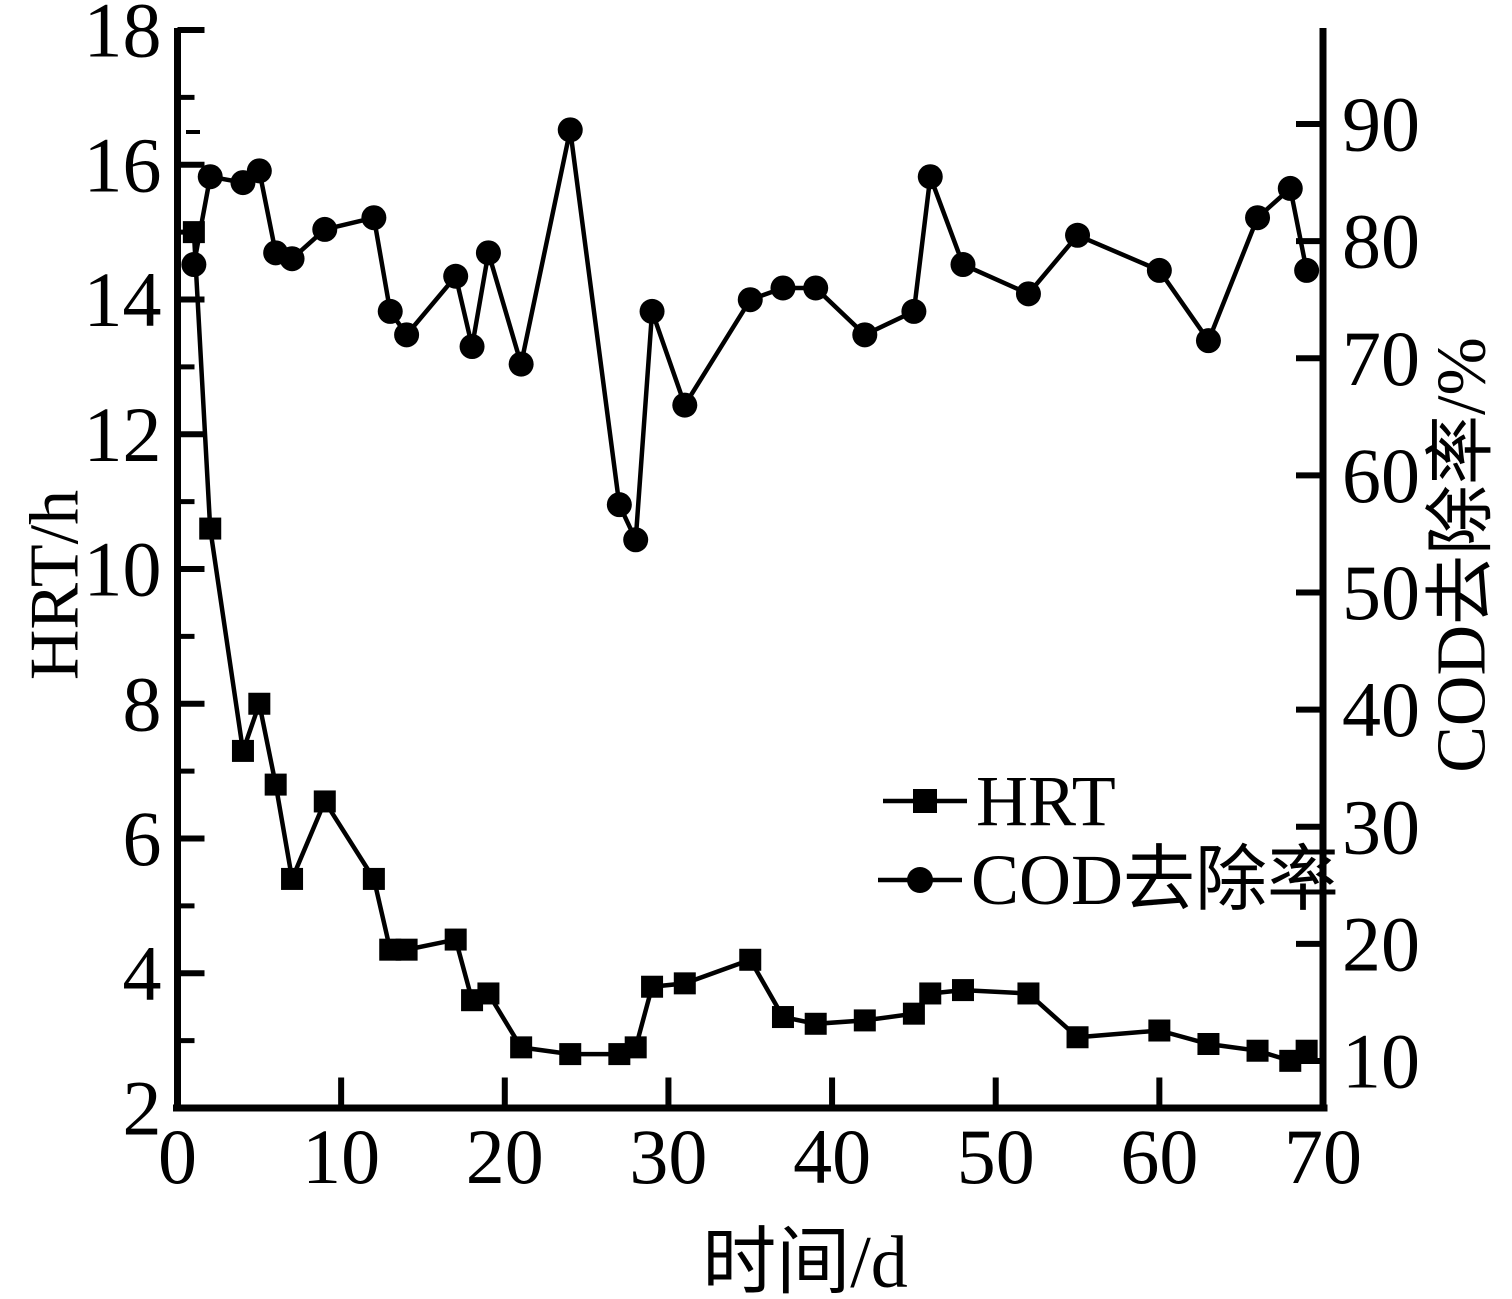  Describe the element at coordinates (341, 1156) in the screenshot. I see `x-tick-label: 10` at that location.